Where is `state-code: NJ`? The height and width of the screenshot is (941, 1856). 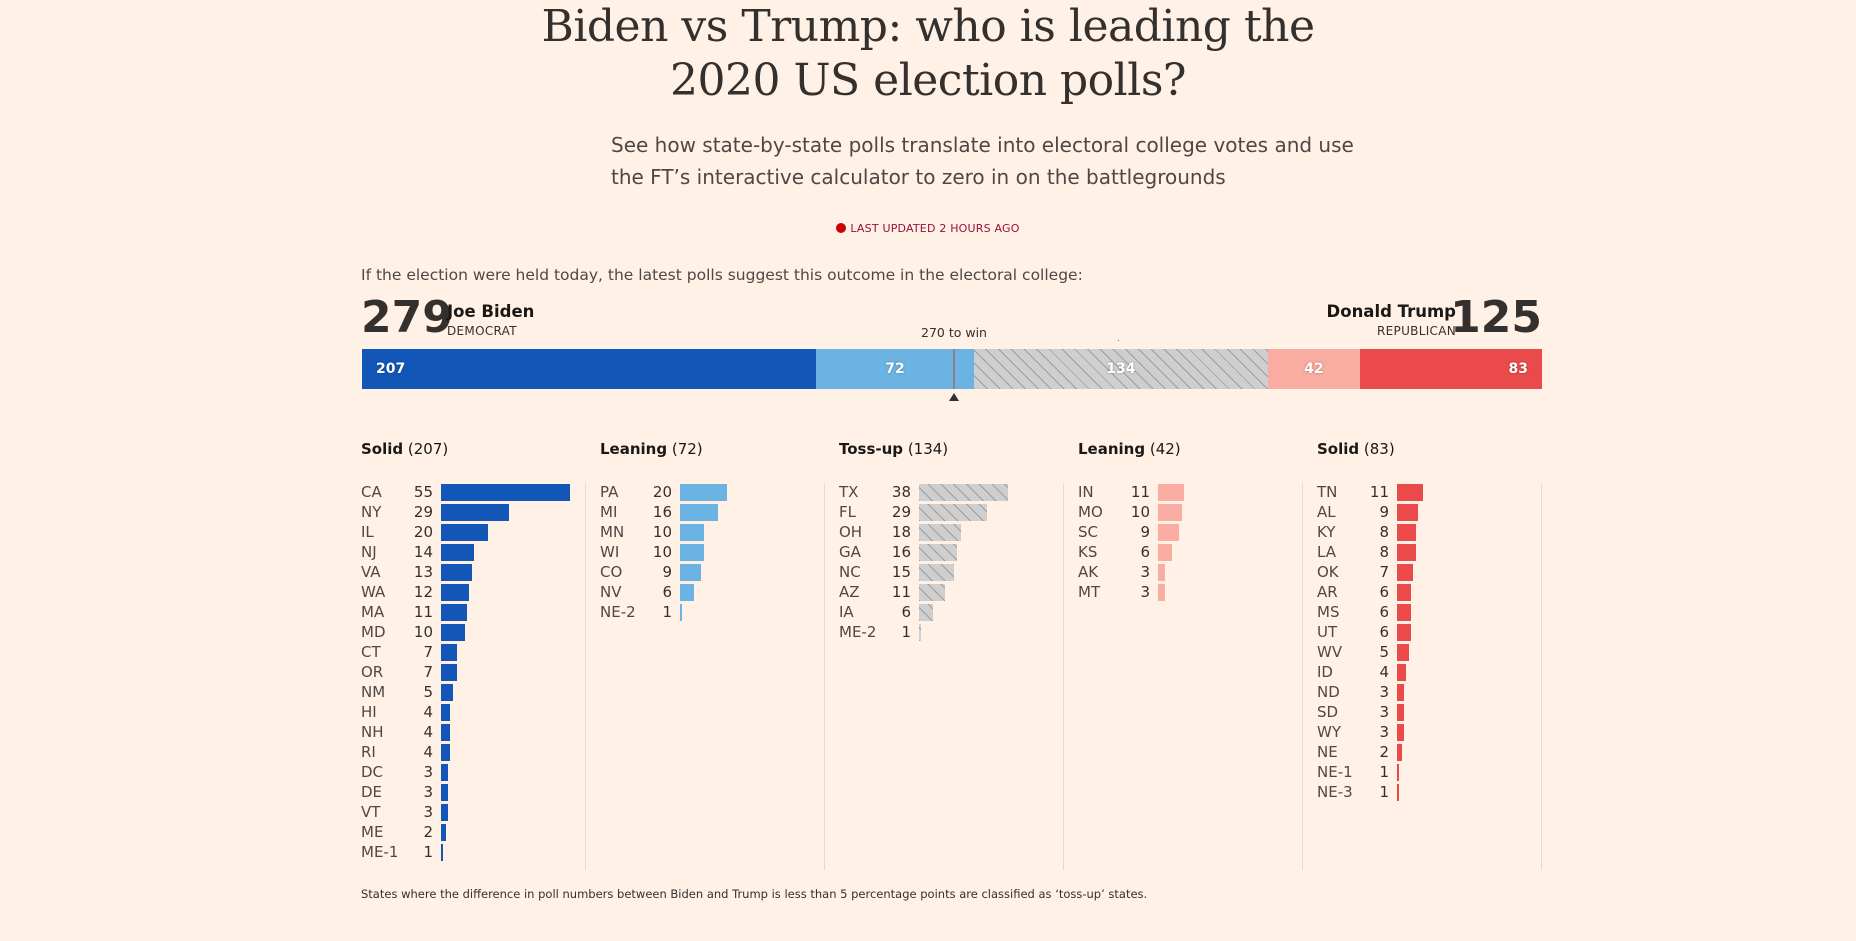 state-code: NJ is located at coordinates (369, 552).